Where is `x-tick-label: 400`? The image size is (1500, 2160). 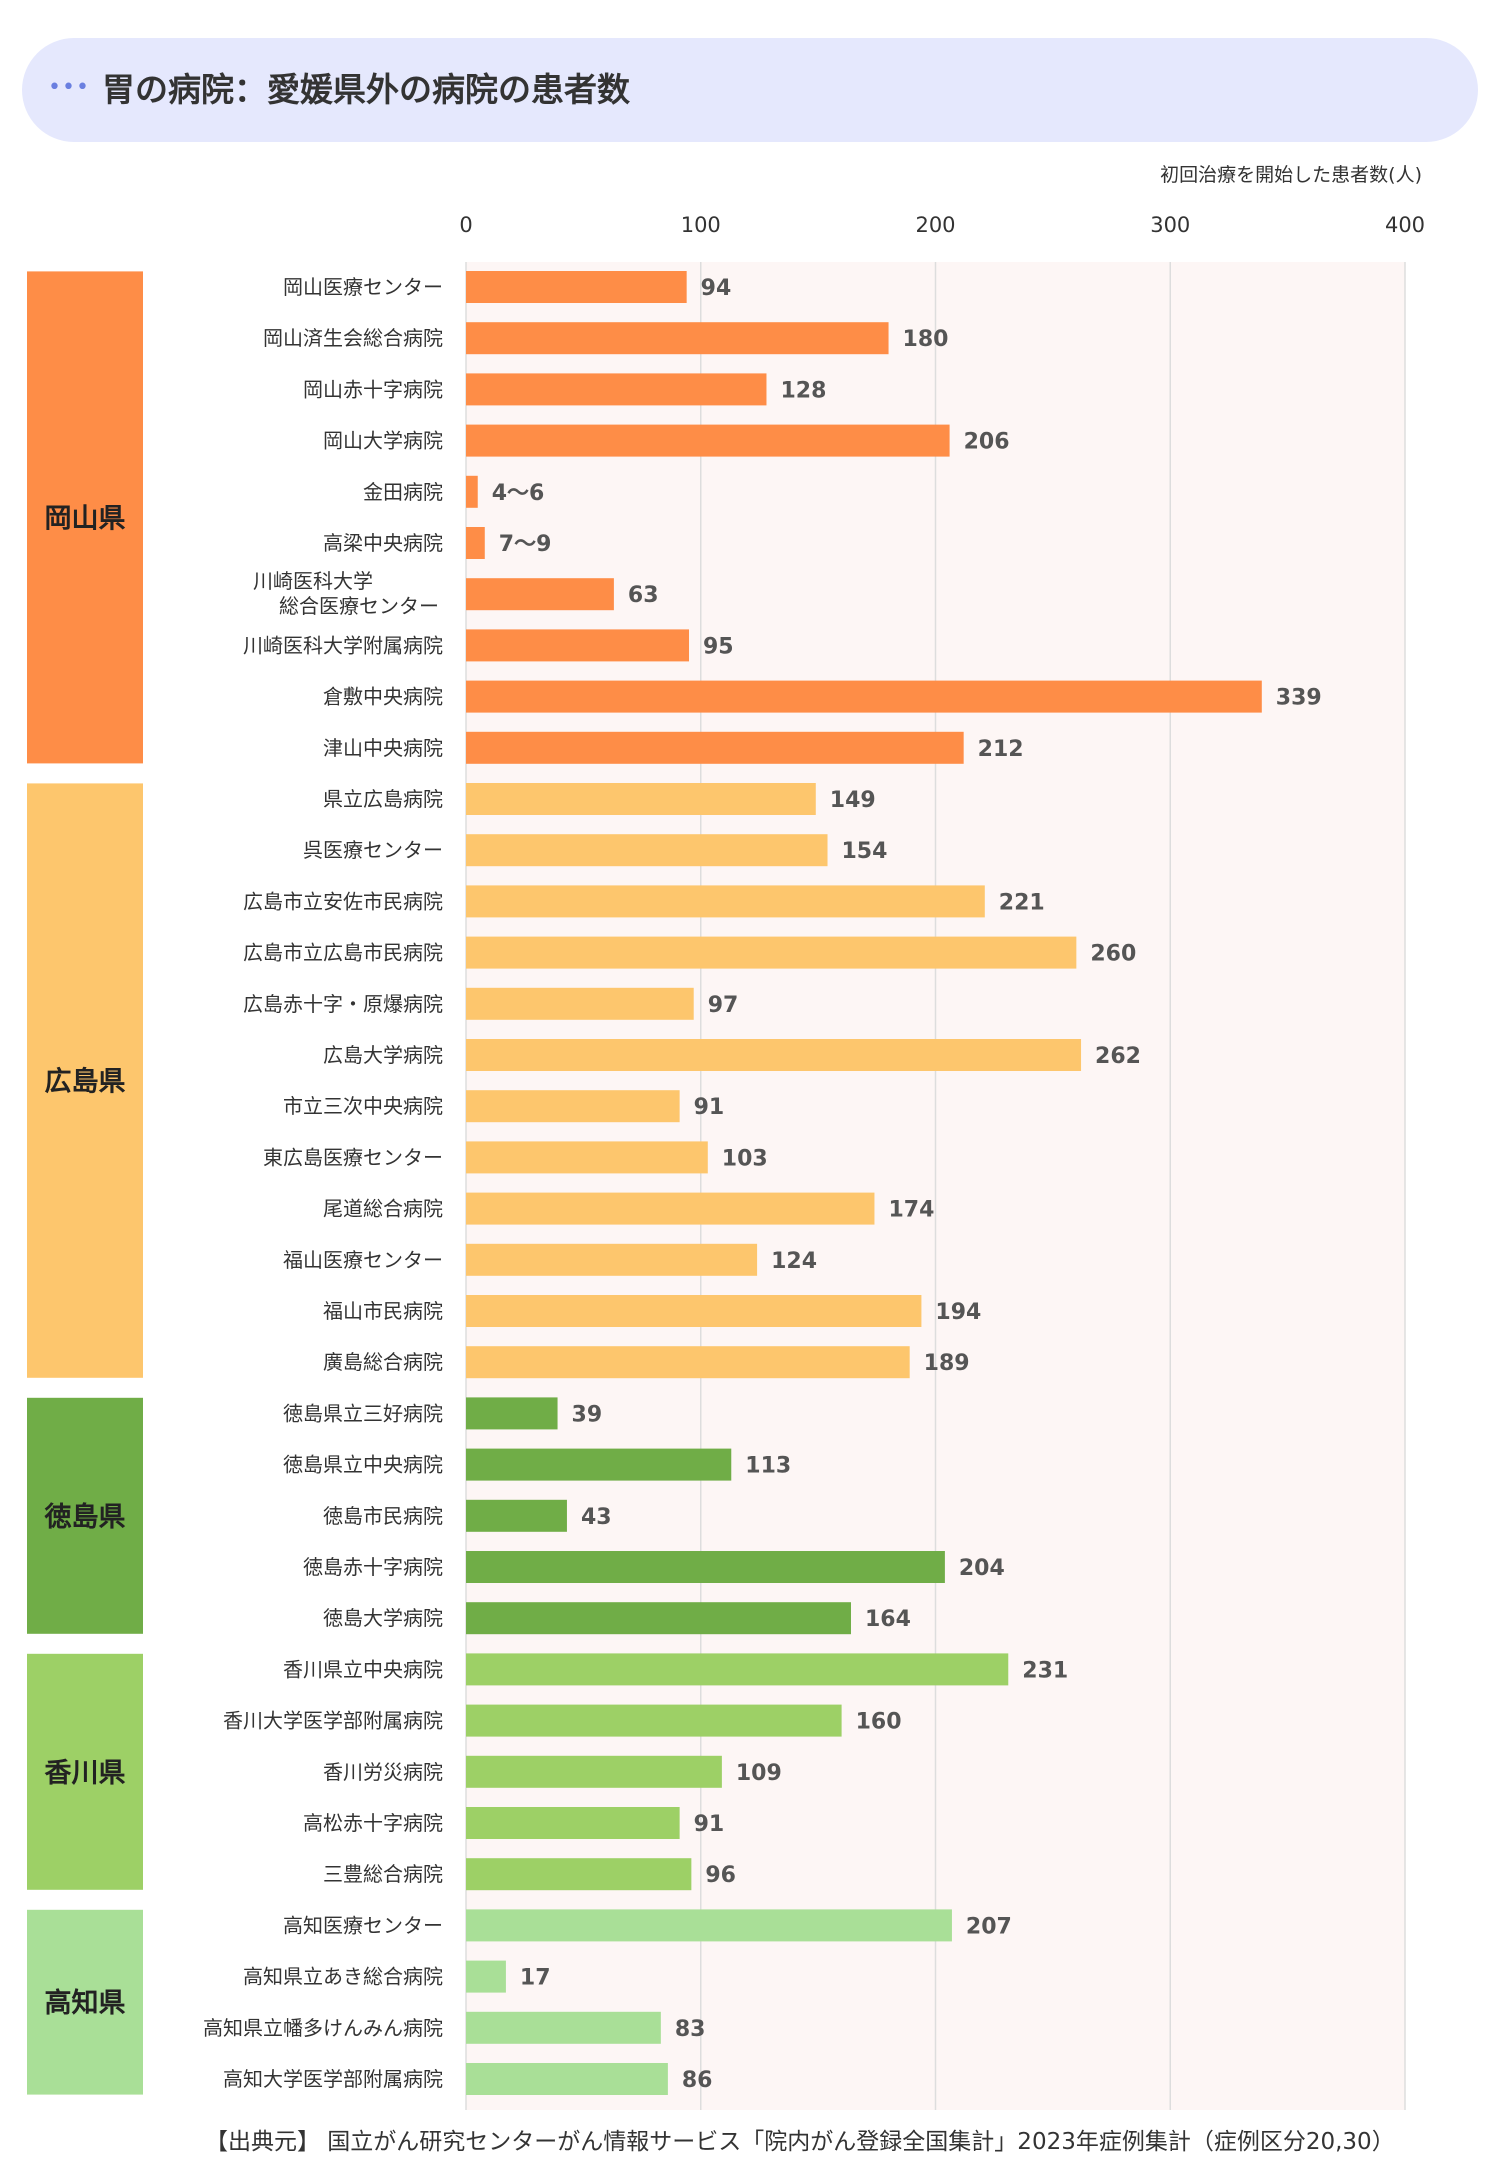
x-tick-label: 400 is located at coordinates (1405, 225).